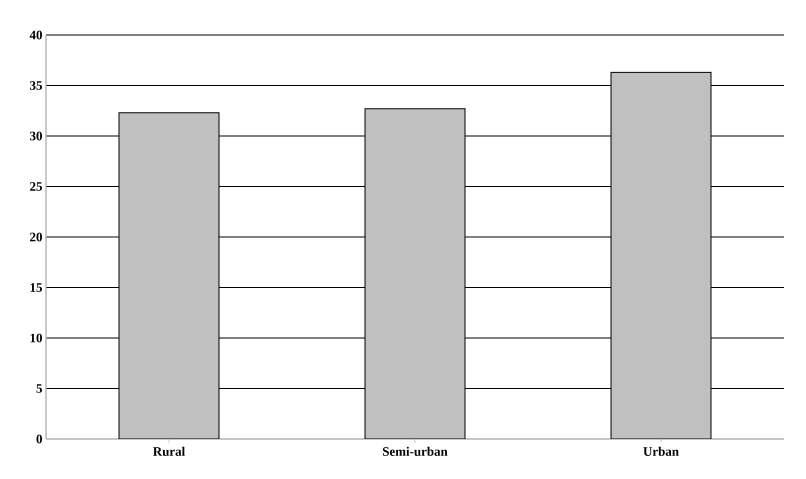 Image resolution: width=806 pixels, height=479 pixels. I want to click on y-tick-label: 5, so click(39, 388).